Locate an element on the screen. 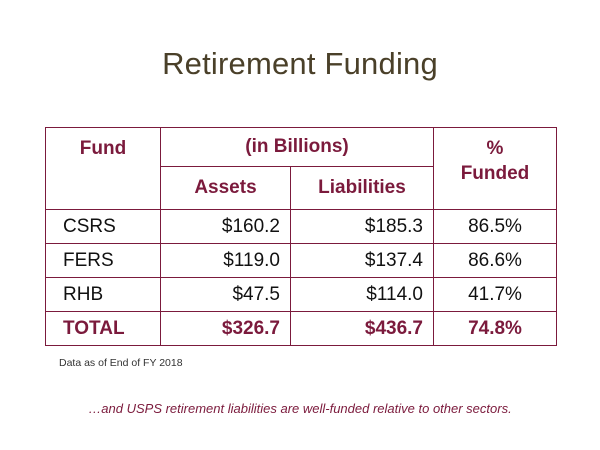 The width and height of the screenshot is (600, 450). header-percent-sign: % is located at coordinates (495, 148).